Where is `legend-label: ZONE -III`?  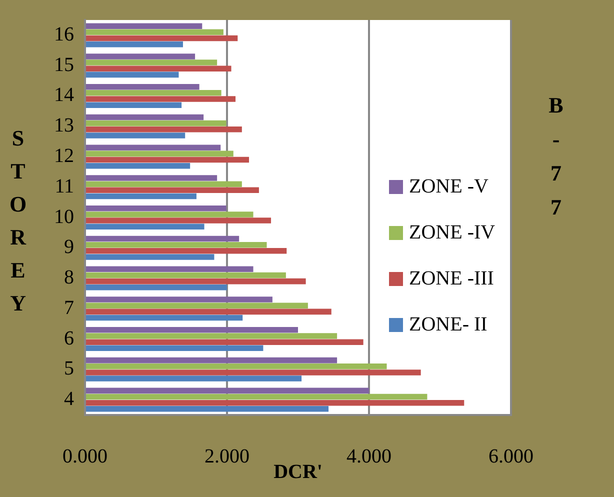 legend-label: ZONE -III is located at coordinates (451, 278).